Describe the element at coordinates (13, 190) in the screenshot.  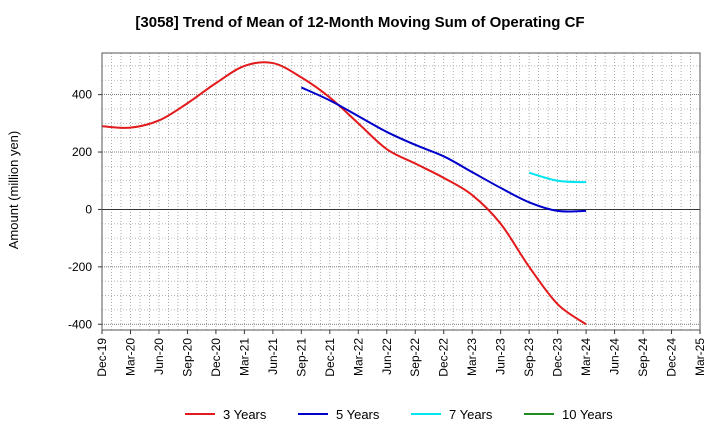
I see `y-axis-label: Amount (million yen)` at that location.